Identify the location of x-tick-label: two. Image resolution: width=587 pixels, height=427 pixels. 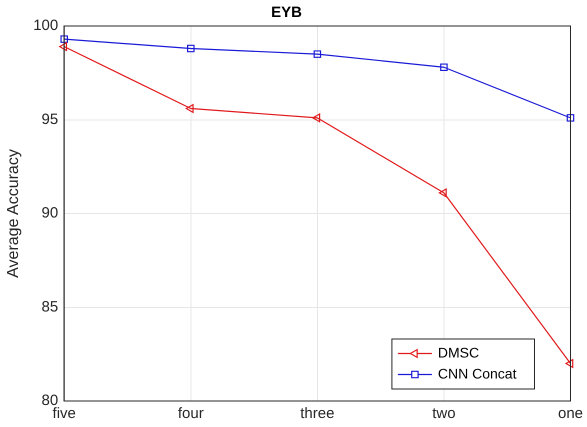
(444, 413).